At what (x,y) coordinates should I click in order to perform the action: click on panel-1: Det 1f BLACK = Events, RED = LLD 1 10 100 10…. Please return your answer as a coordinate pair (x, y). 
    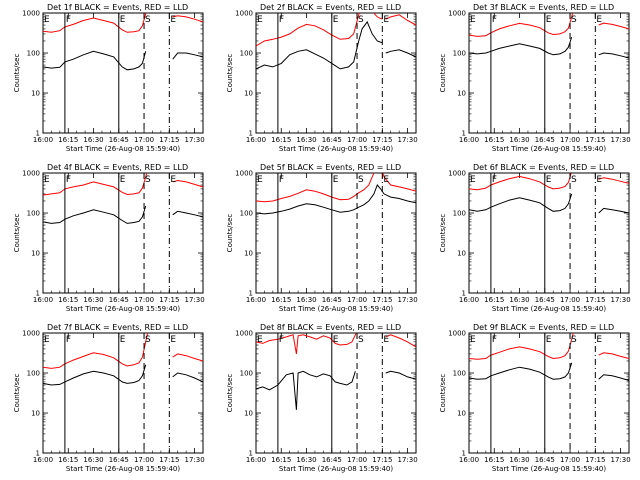
    Looking at the image, I should click on (109, 78).